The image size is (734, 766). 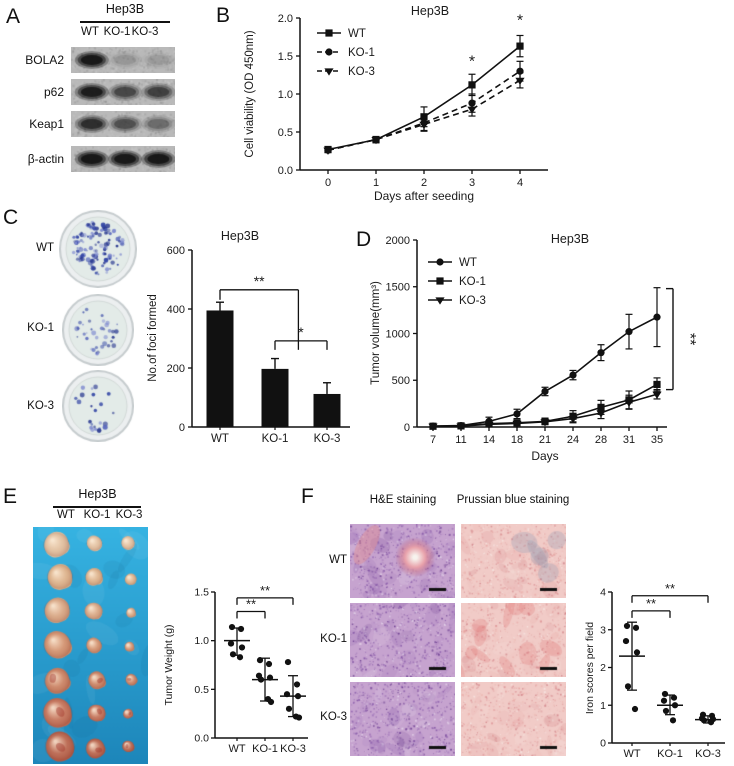 What do you see at coordinates (169, 664) in the screenshot?
I see `svg-text: Tumor Weight (g)` at bounding box center [169, 664].